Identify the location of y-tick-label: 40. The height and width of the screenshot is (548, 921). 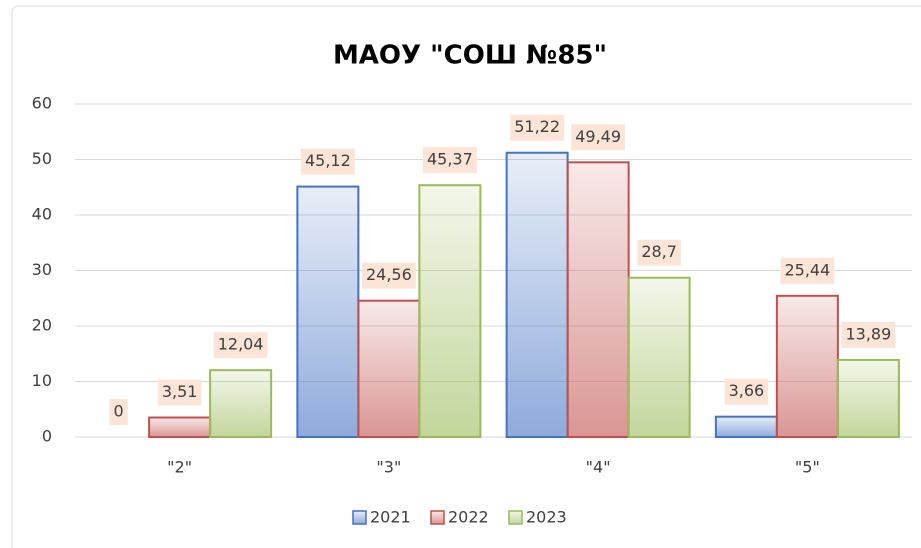
(42, 214).